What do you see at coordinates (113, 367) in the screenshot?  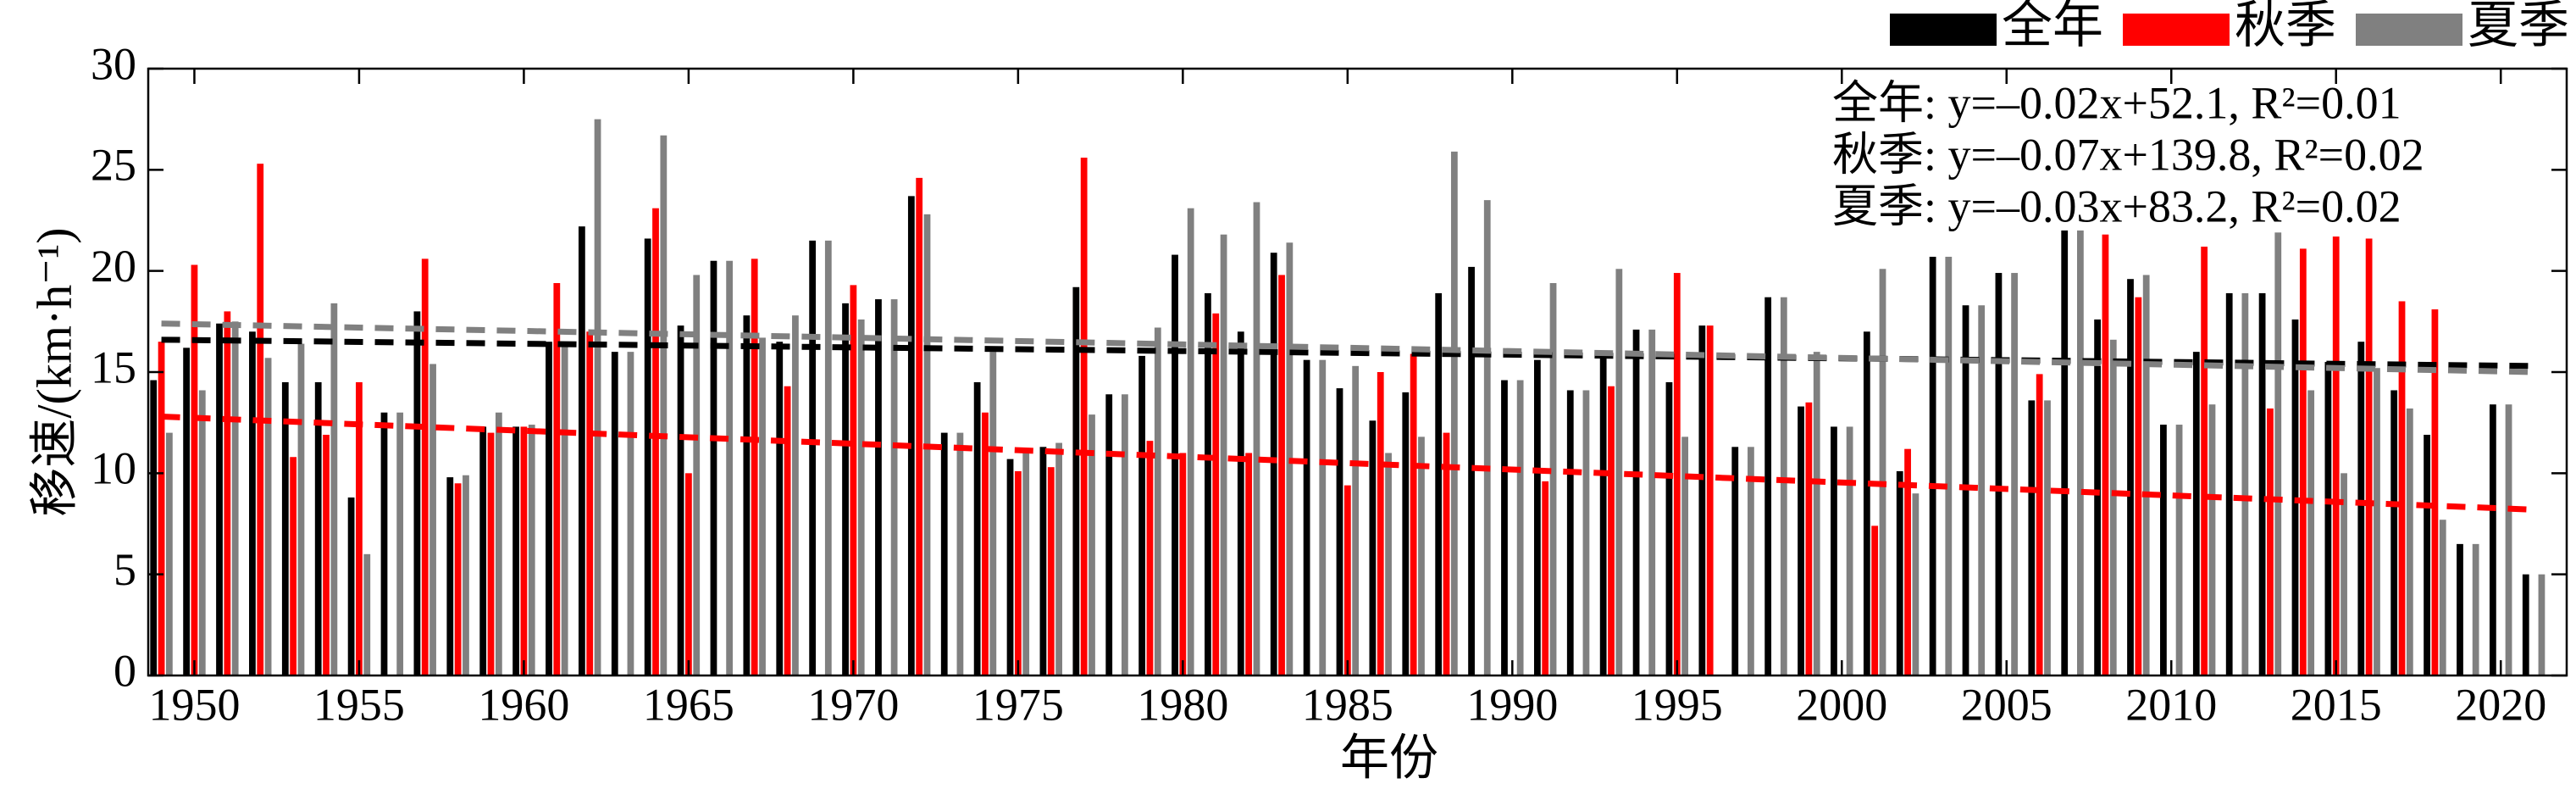 I see `y-tick-label: 15` at bounding box center [113, 367].